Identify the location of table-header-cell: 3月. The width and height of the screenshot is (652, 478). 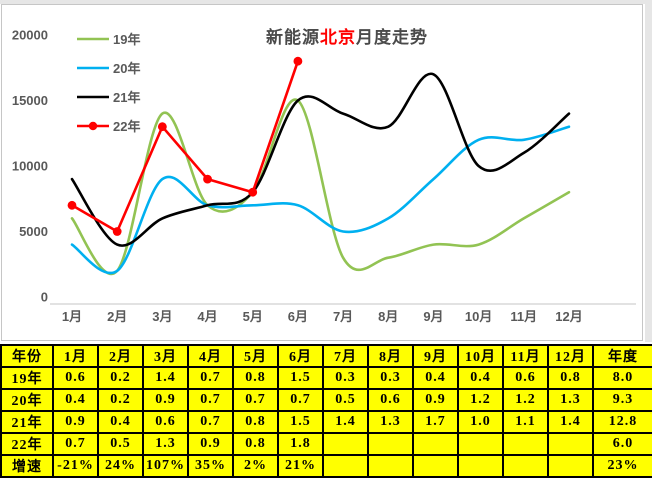
(165, 356).